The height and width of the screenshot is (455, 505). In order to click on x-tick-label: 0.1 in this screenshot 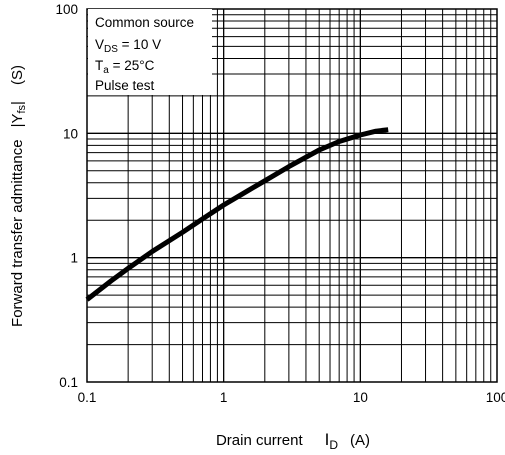, I will do `click(87, 397)`.